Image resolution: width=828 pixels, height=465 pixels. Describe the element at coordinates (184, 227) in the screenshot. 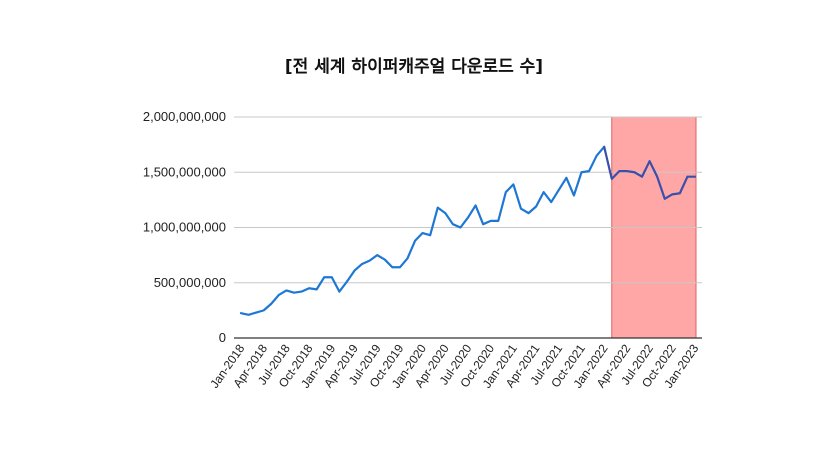

I see `y-tick-label: 1,000,000,000` at that location.